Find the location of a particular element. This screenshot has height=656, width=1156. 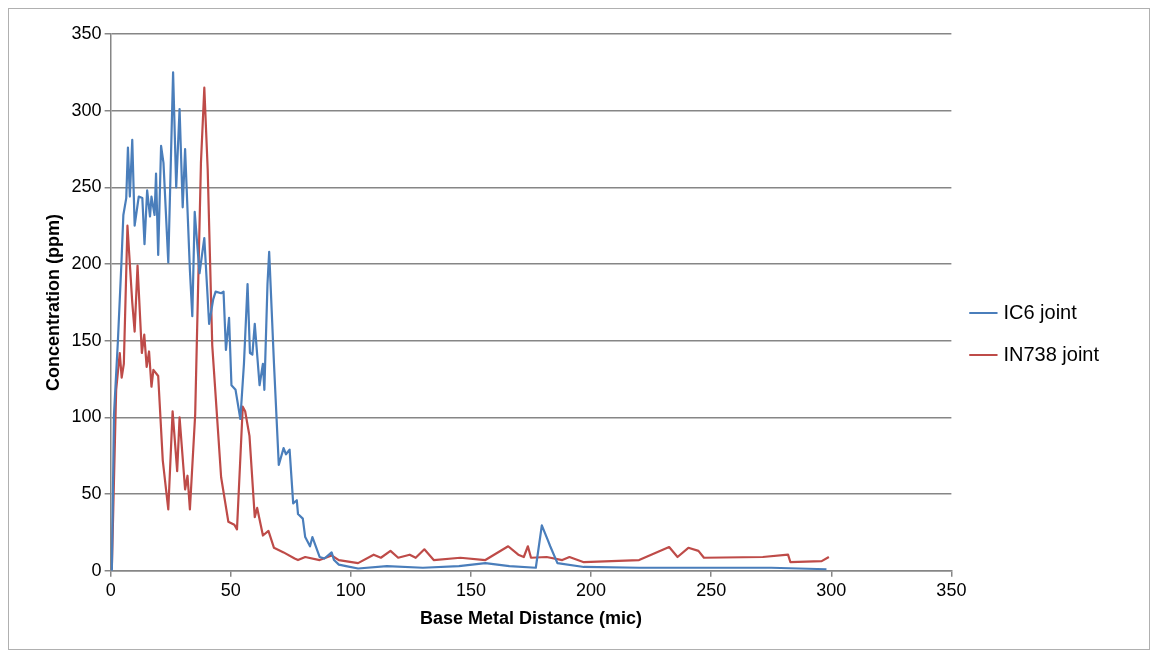

x-tick-label: 250 is located at coordinates (711, 589).